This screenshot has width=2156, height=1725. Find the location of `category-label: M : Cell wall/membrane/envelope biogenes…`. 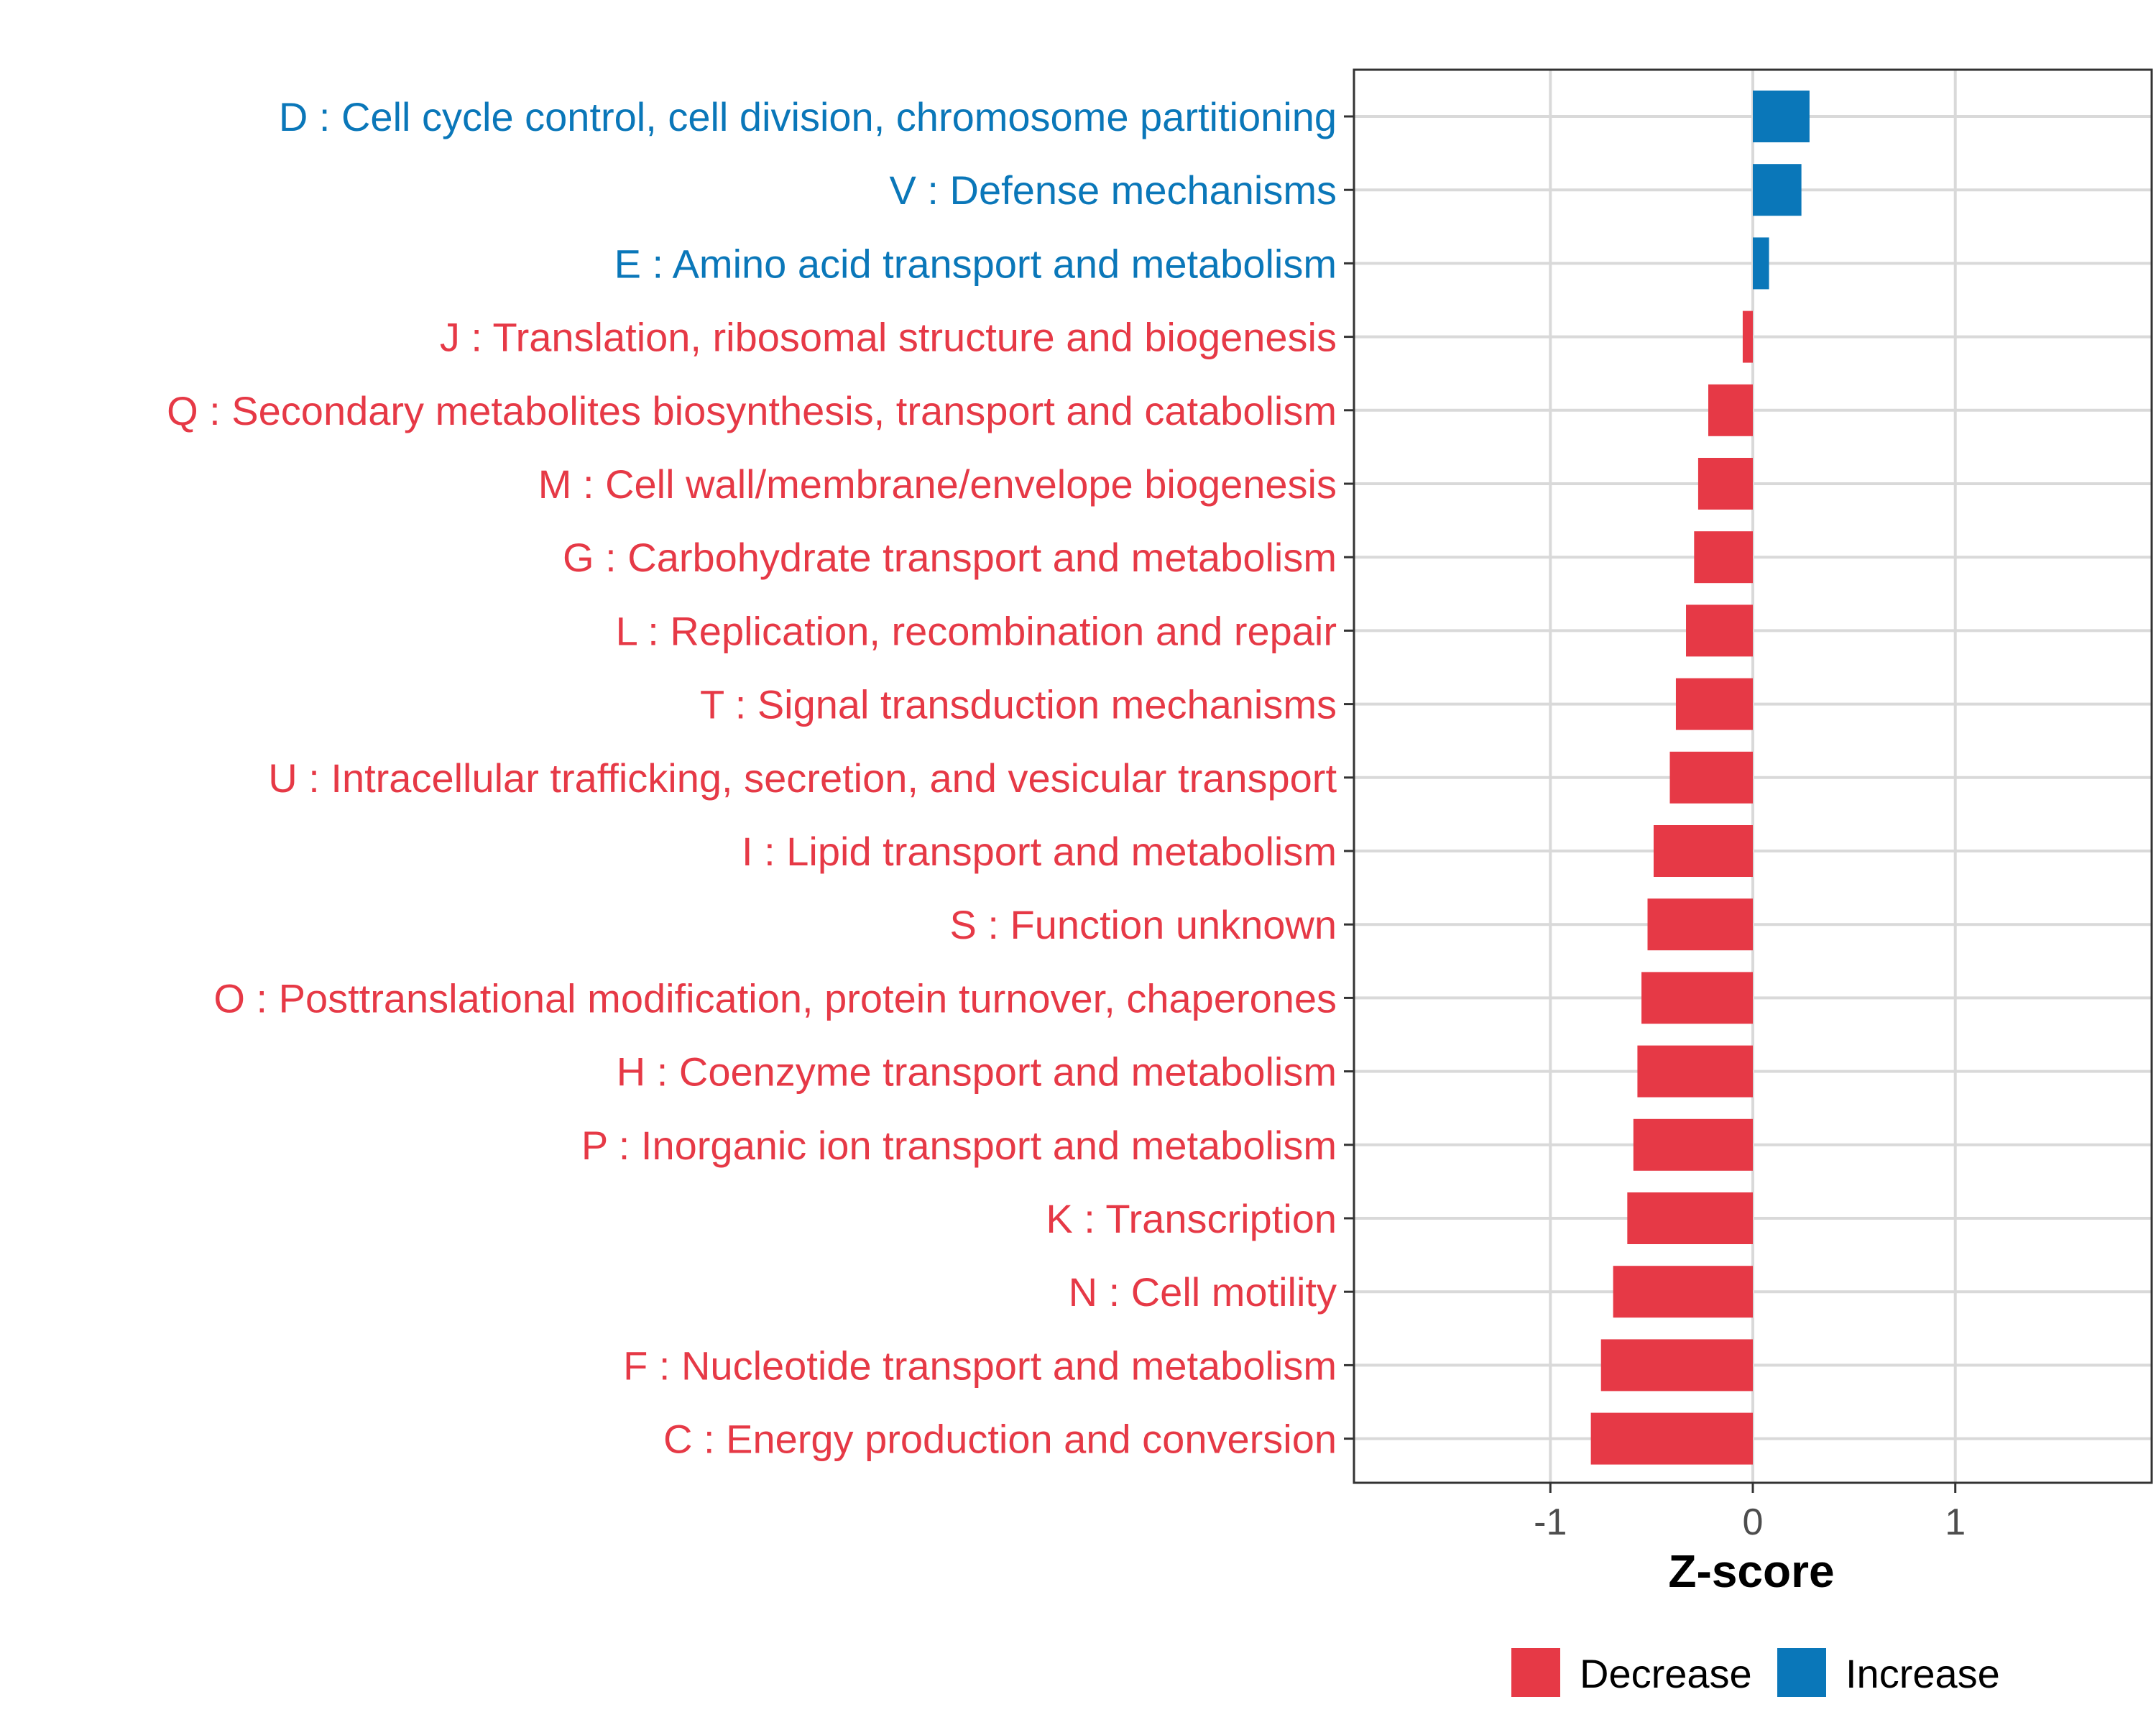

category-label: M : Cell wall/membrane/envelope biogenes… is located at coordinates (937, 484).